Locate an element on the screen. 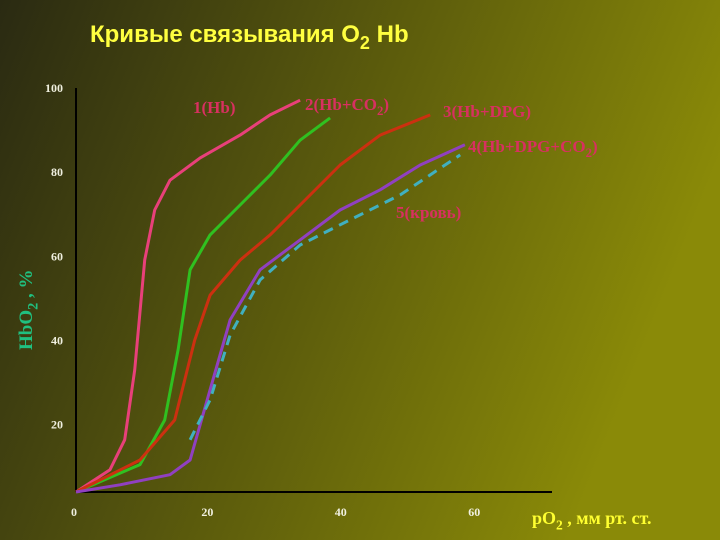 The height and width of the screenshot is (540, 720). text-part: HbO is located at coordinates (26, 330).